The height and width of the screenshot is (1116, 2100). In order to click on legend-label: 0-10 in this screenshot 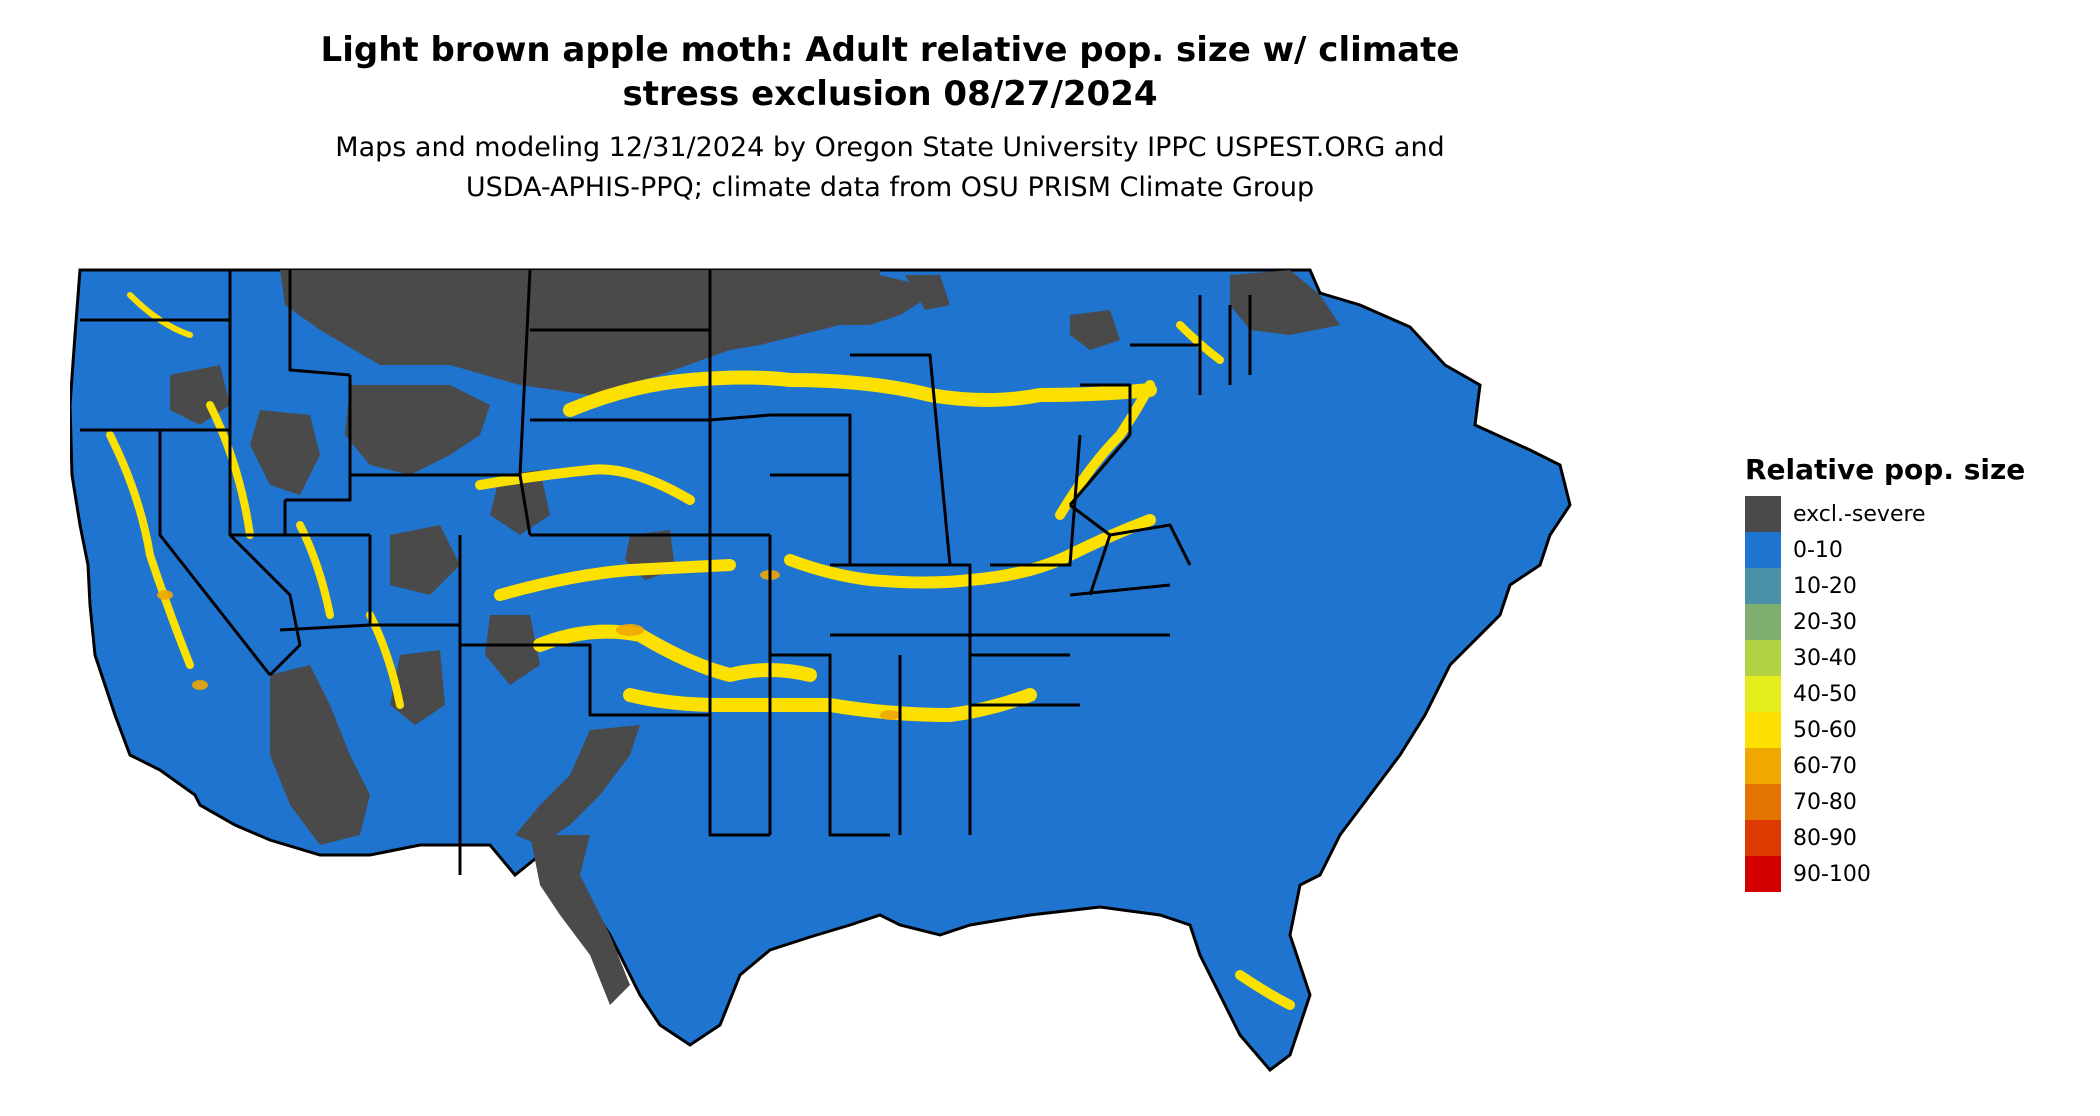, I will do `click(1818, 550)`.